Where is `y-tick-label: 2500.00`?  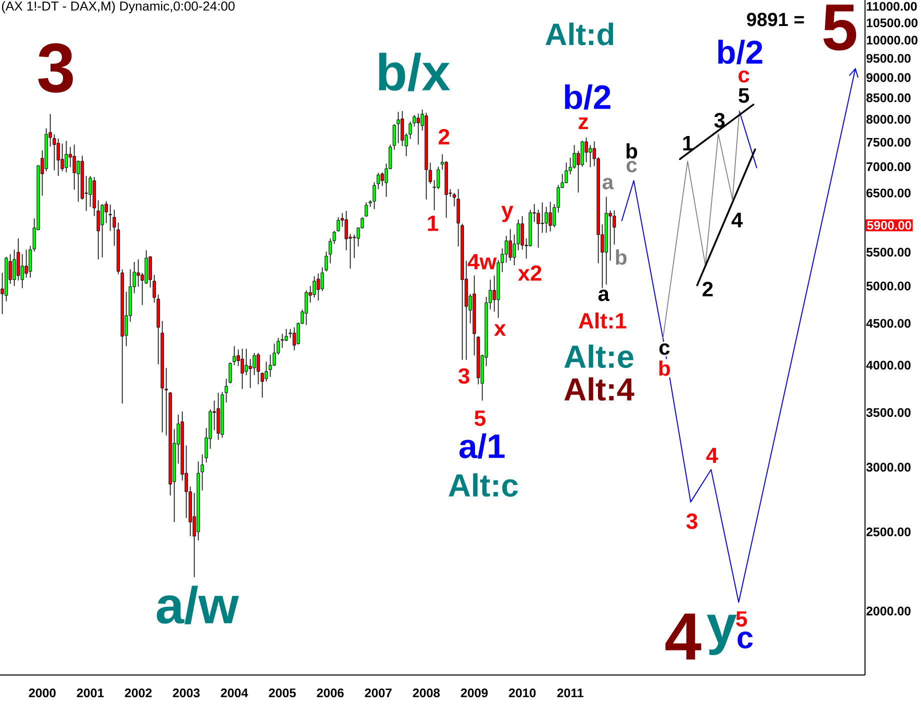 y-tick-label: 2500.00 is located at coordinates (888, 531).